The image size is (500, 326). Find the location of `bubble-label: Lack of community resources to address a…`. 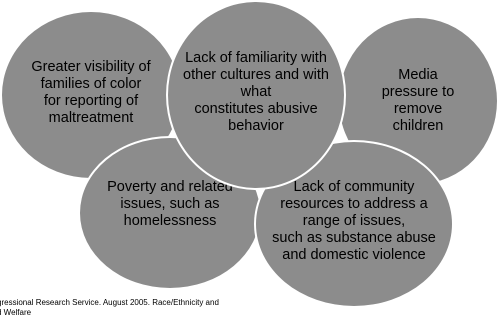

bubble-label: Lack of community resources to address a… is located at coordinates (354, 220).